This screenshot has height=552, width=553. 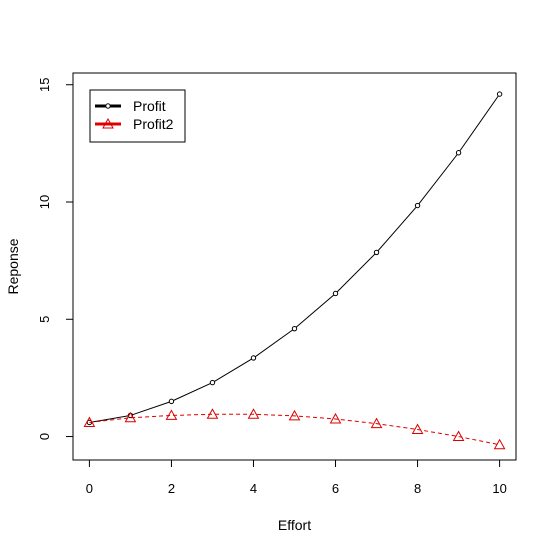 I want to click on y-axis-title: Reponse, so click(x=13, y=266).